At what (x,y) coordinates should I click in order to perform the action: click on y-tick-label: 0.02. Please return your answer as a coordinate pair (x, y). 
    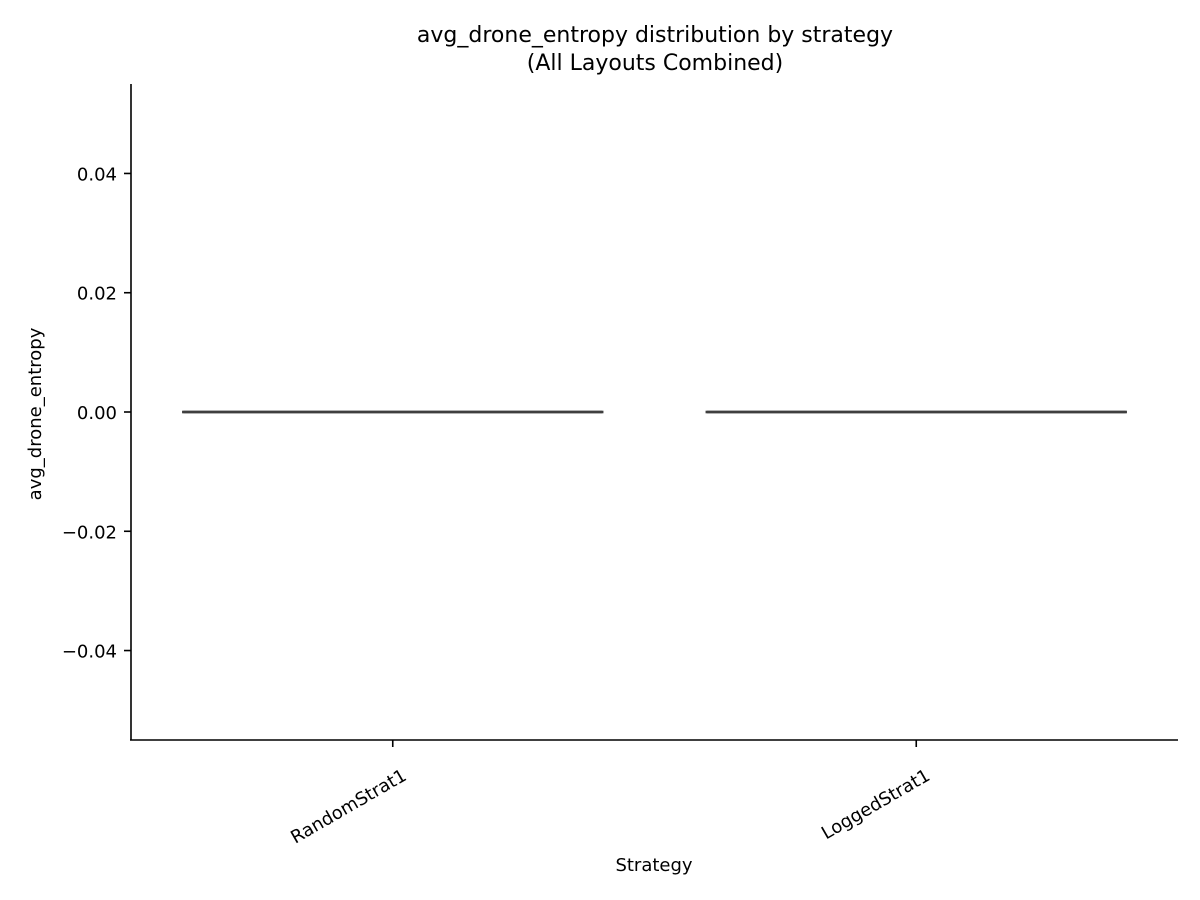
    Looking at the image, I should click on (97, 294).